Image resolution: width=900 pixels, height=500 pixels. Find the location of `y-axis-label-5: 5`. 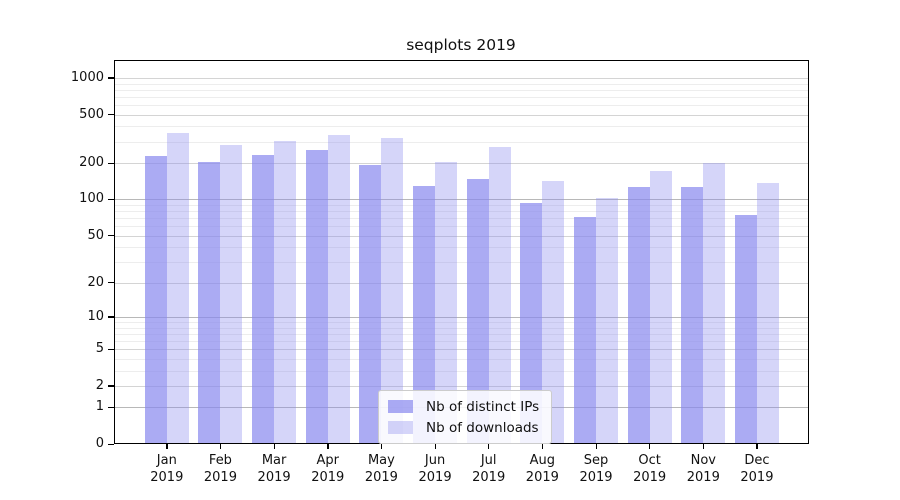

y-axis-label-5: 5 is located at coordinates (99, 349).